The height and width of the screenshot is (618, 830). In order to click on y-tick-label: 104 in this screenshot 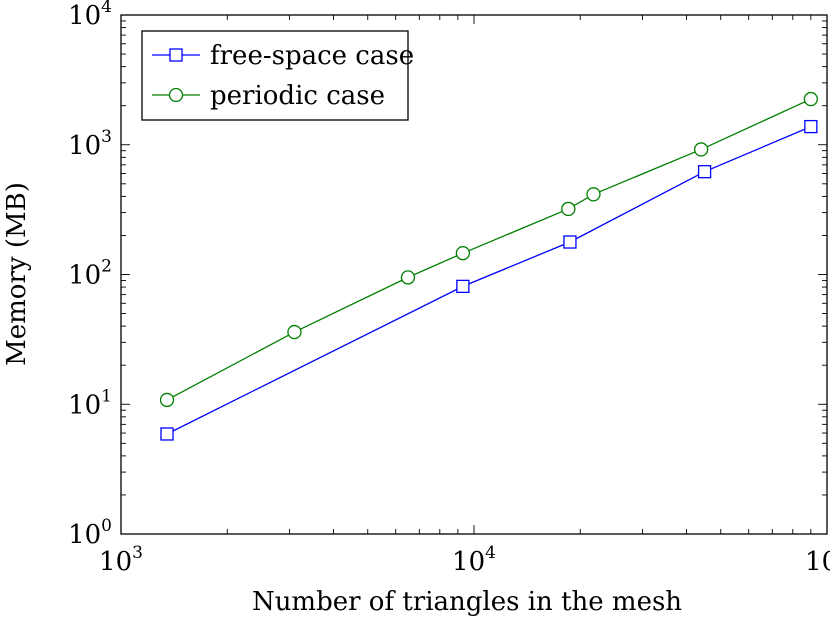, I will do `click(90, 15)`.